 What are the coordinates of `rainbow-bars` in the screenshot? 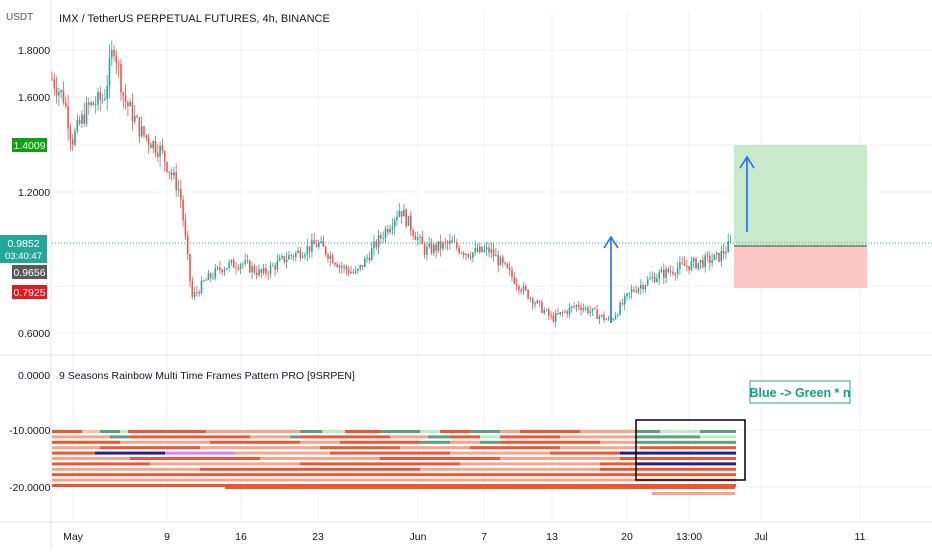 It's located at (394, 462).